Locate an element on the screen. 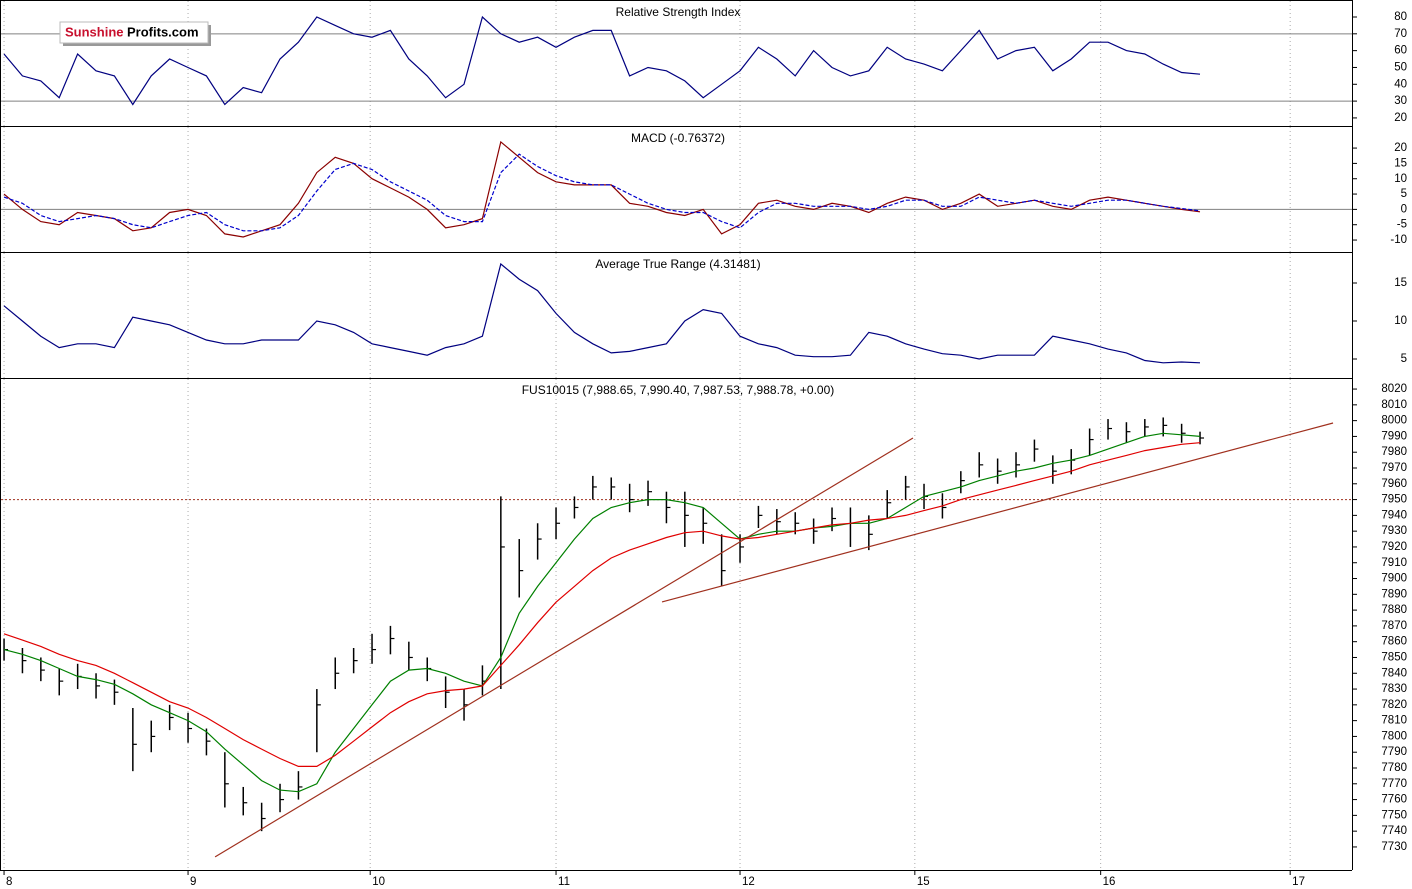 The width and height of the screenshot is (1412, 889). x-tick-label: 11 is located at coordinates (564, 882).